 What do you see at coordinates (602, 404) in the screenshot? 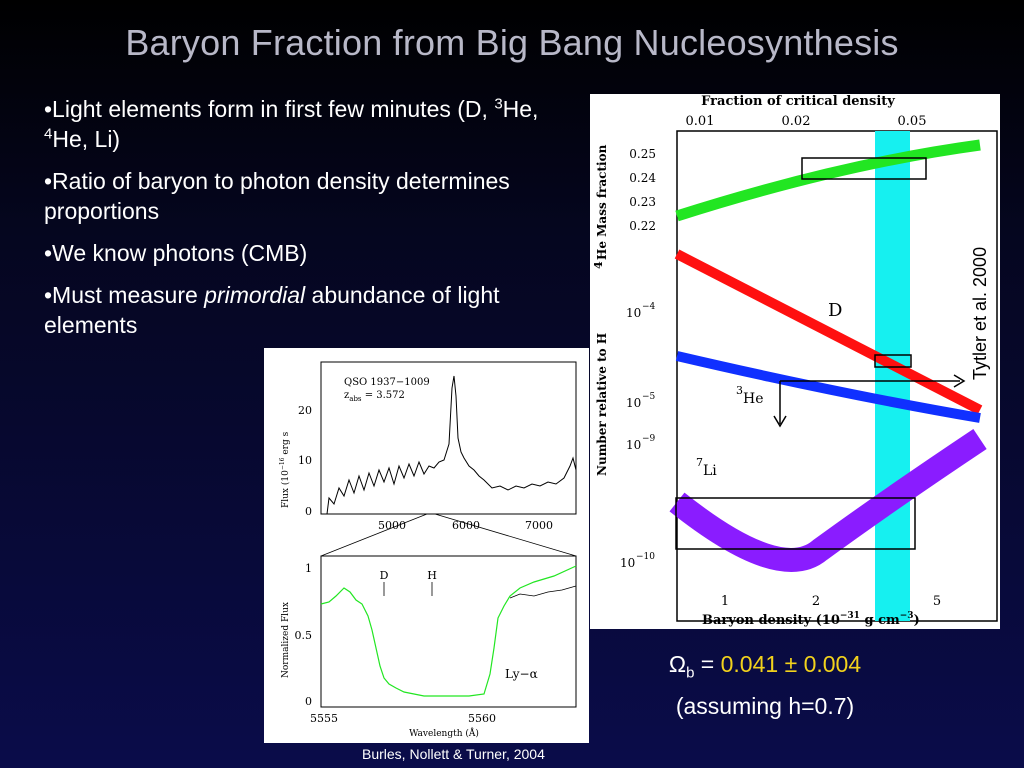
I see `y-axis-title: Number relative to H` at bounding box center [602, 404].